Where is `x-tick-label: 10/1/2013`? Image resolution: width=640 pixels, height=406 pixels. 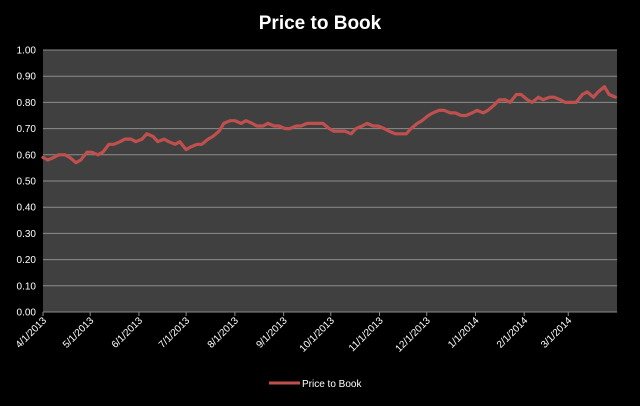 x-tick-label: 10/1/2013 is located at coordinates (318, 335).